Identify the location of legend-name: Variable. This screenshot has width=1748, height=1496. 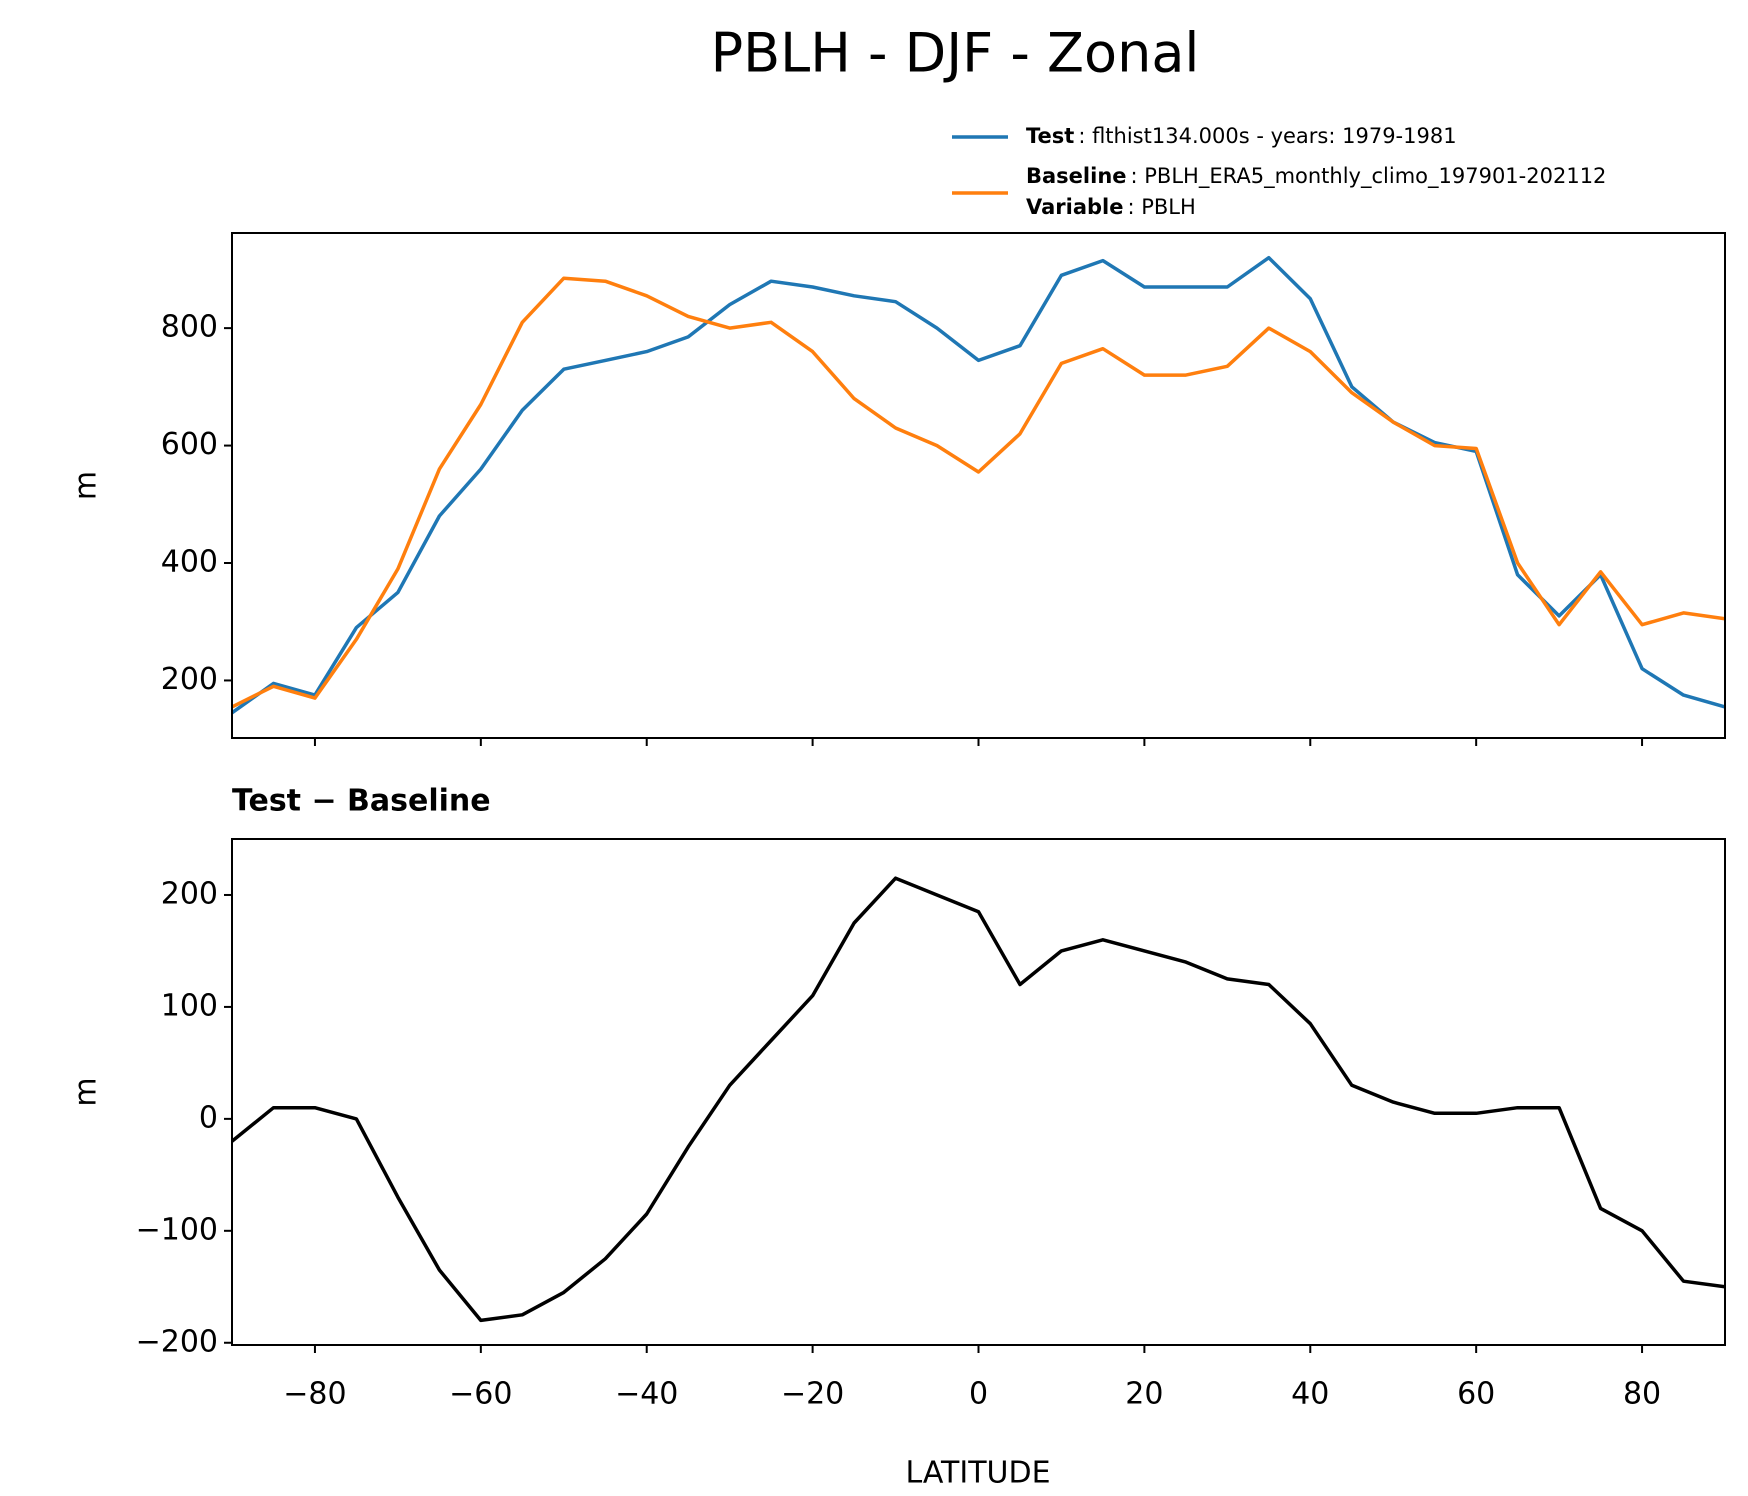
(1074, 207).